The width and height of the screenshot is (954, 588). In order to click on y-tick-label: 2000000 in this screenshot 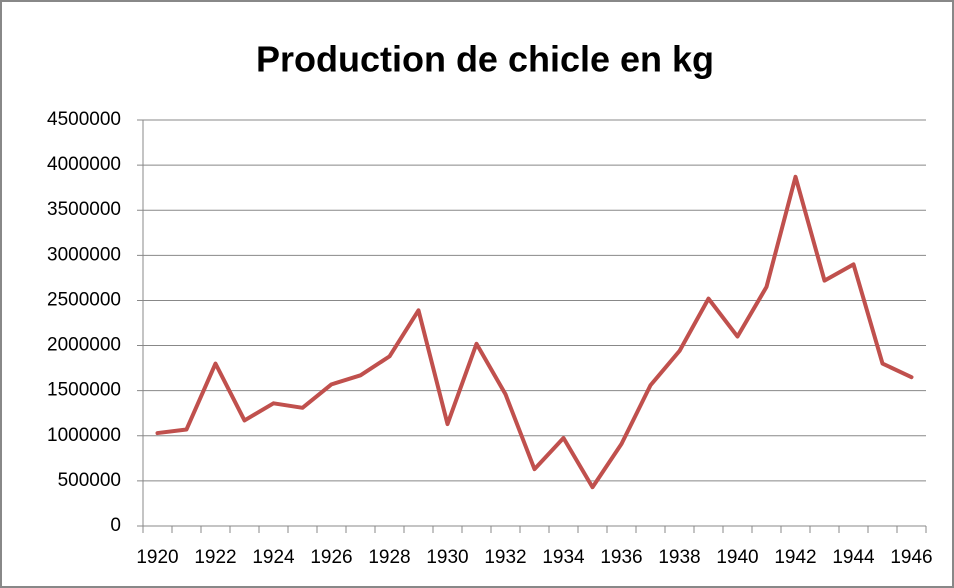, I will do `click(84, 345)`.